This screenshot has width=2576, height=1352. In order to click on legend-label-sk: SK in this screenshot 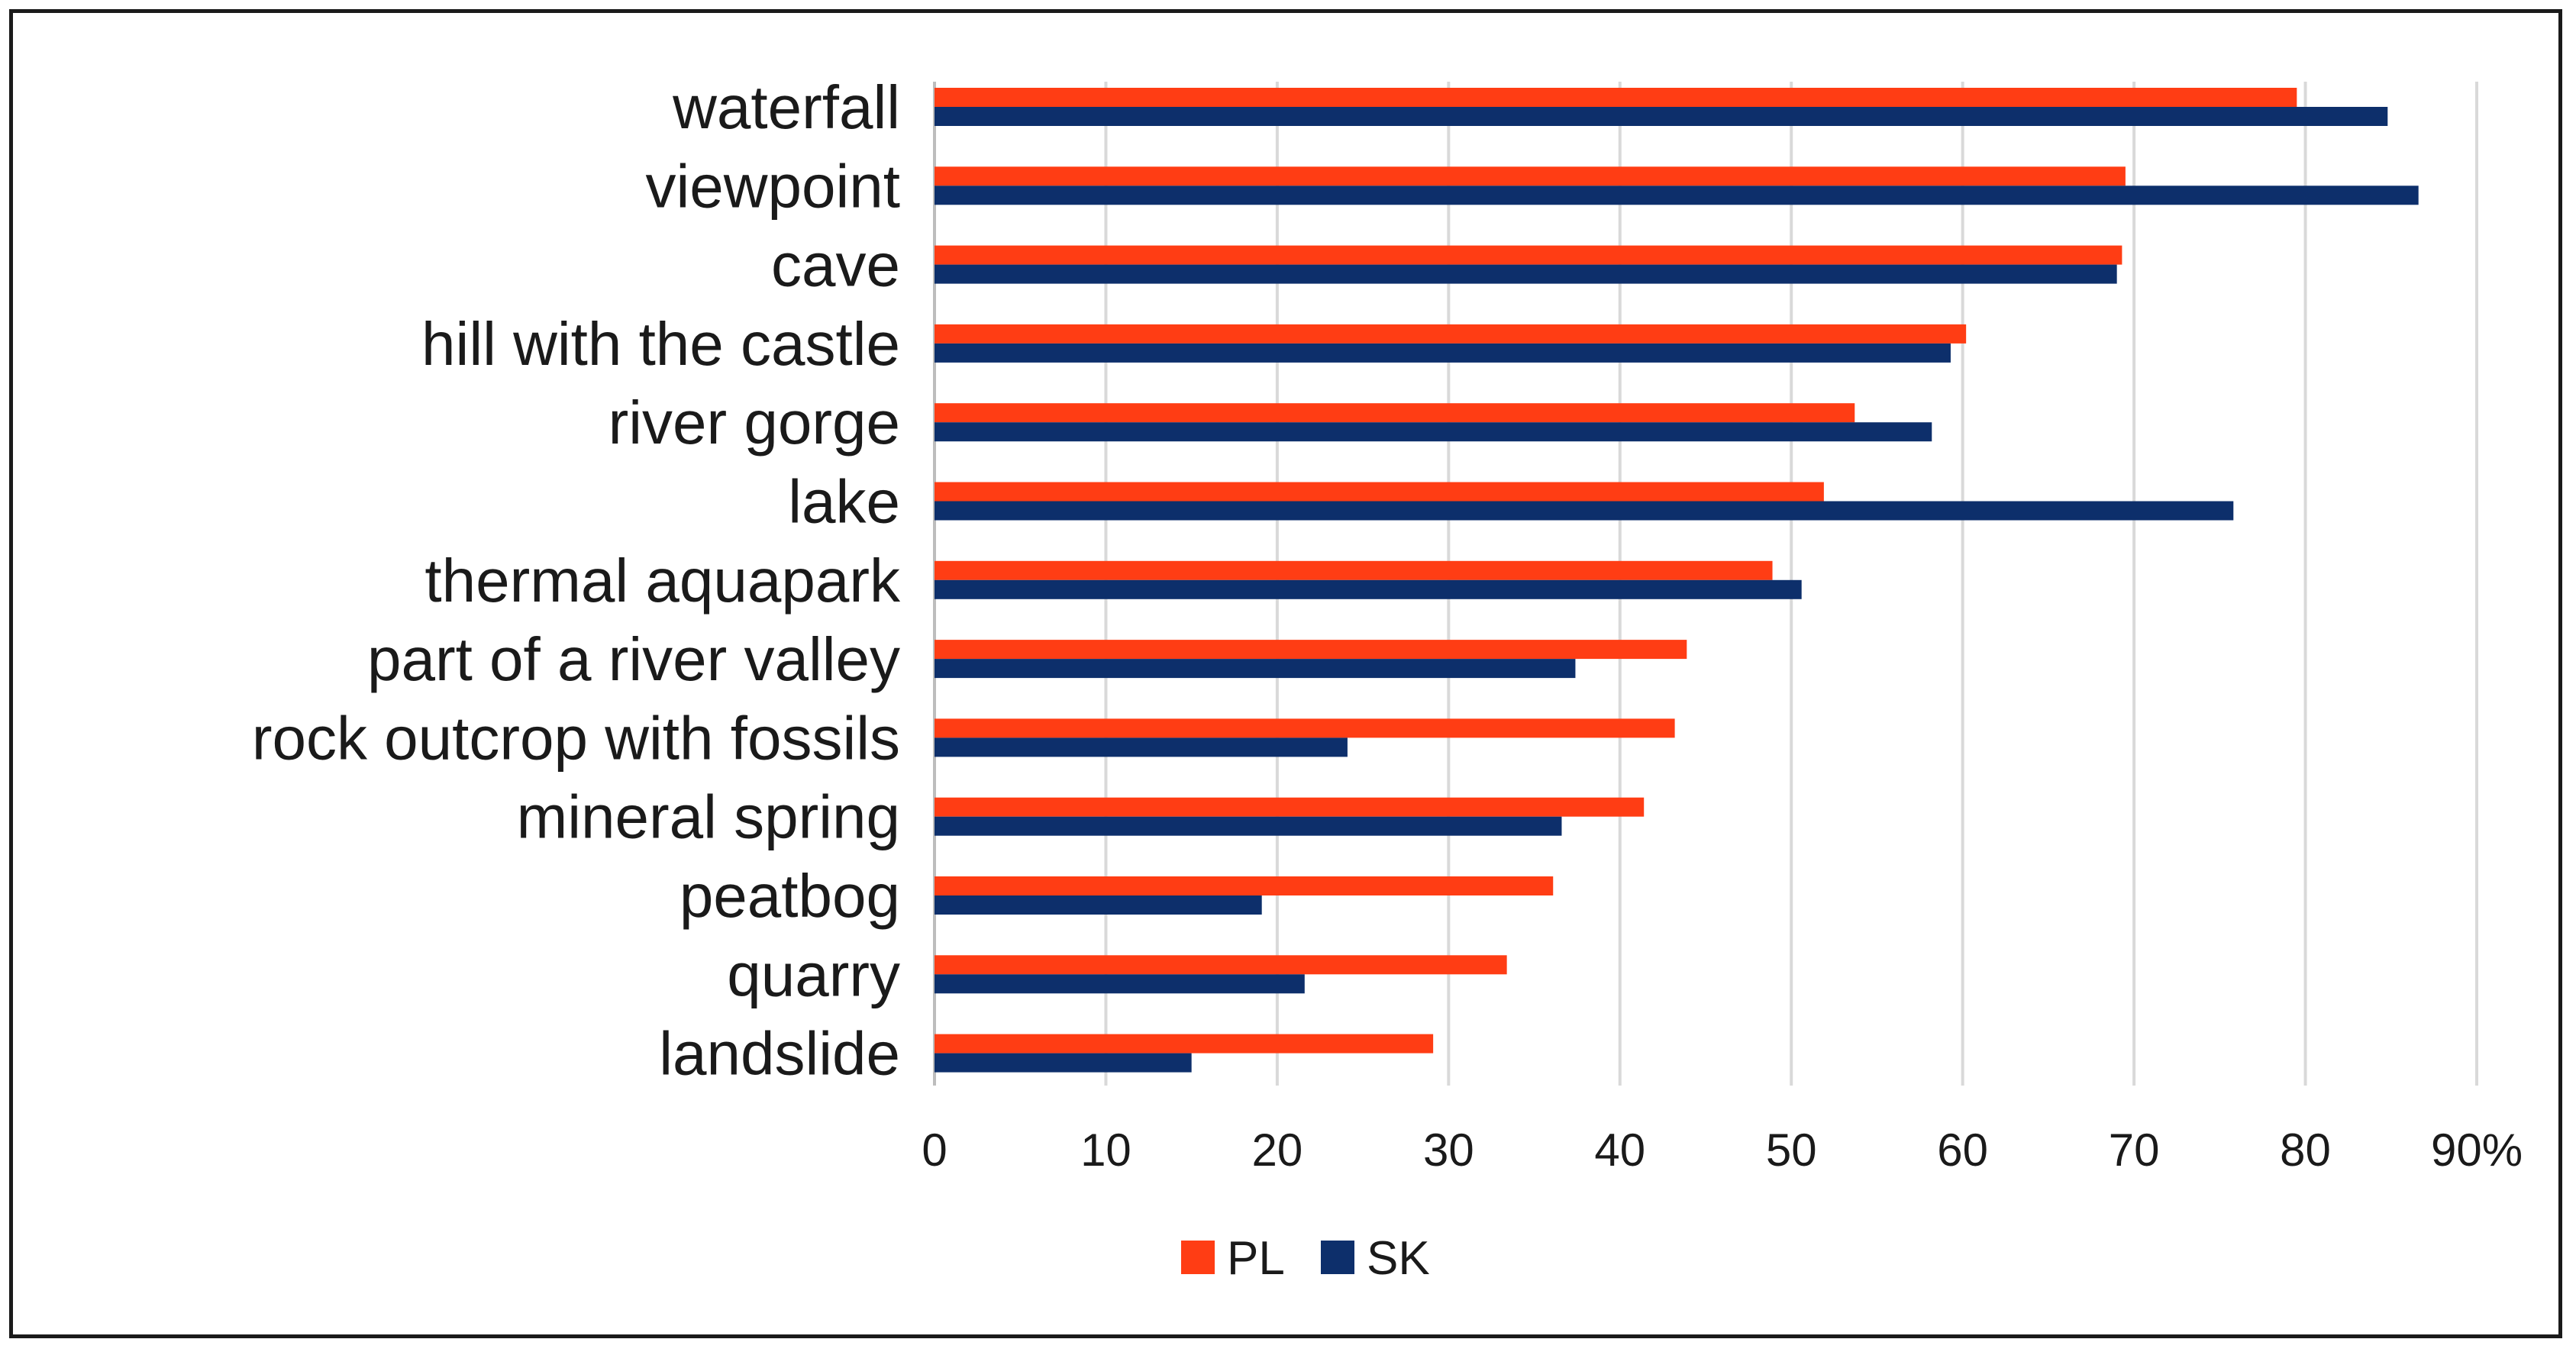, I will do `click(1398, 1258)`.